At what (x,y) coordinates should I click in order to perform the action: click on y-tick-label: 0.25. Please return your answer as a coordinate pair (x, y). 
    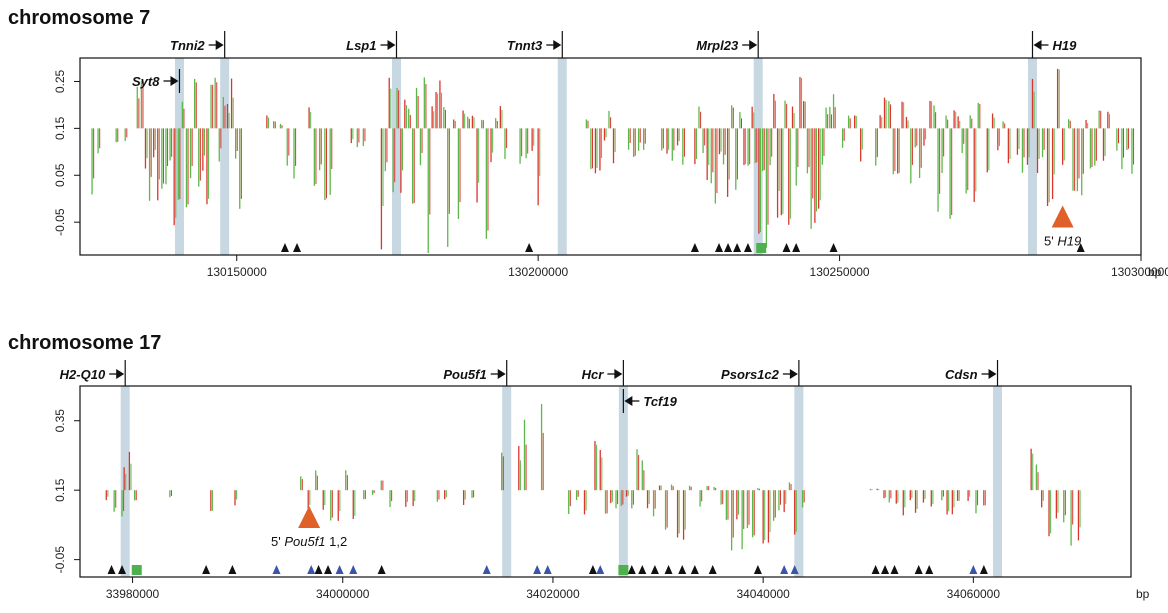
    Looking at the image, I should click on (60, 81).